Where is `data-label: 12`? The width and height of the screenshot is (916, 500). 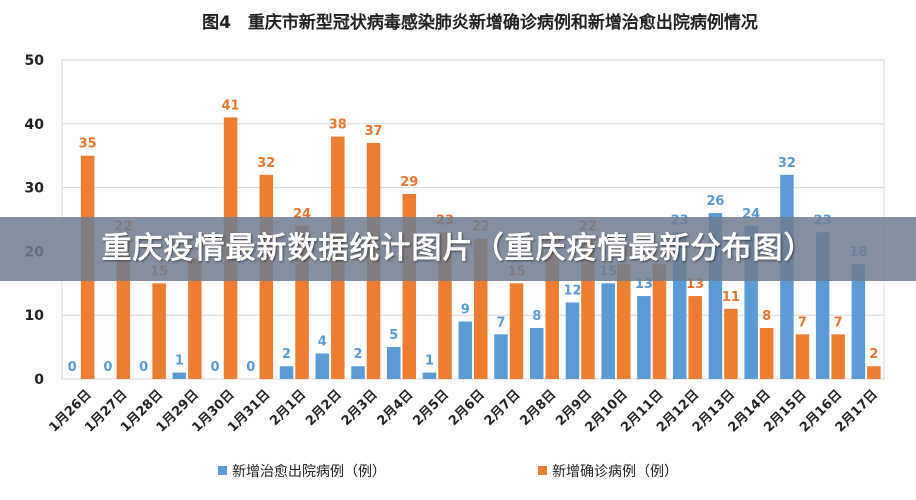
data-label: 12 is located at coordinates (572, 290).